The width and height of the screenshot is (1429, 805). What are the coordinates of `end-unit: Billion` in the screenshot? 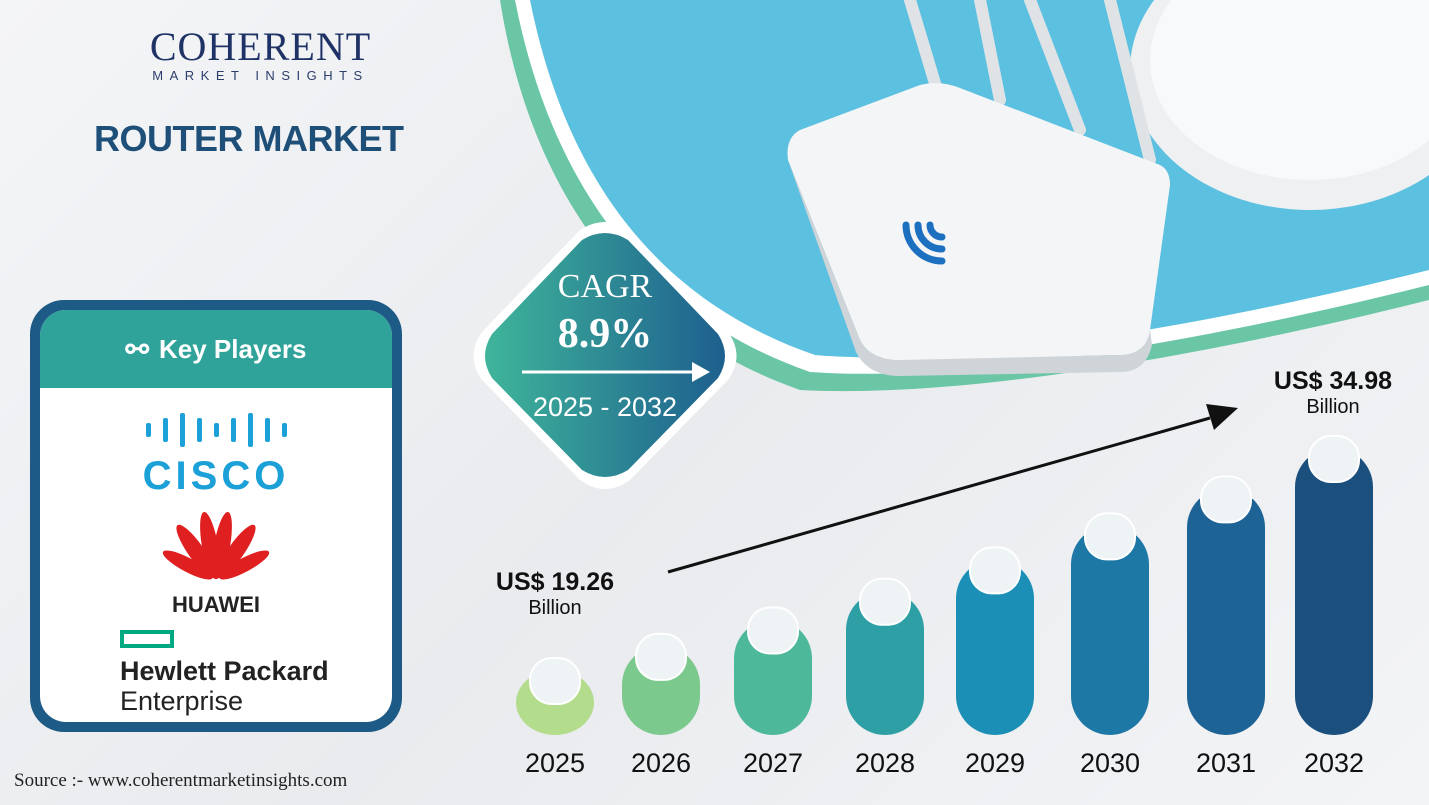 It's located at (1333, 407).